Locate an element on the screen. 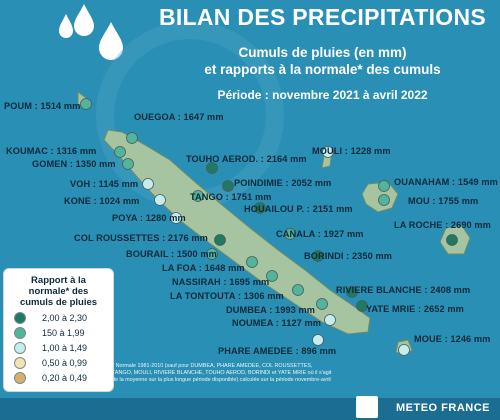  station-label-phare-amedee: PHARE AMEDEE : 896 mm is located at coordinates (277, 351).